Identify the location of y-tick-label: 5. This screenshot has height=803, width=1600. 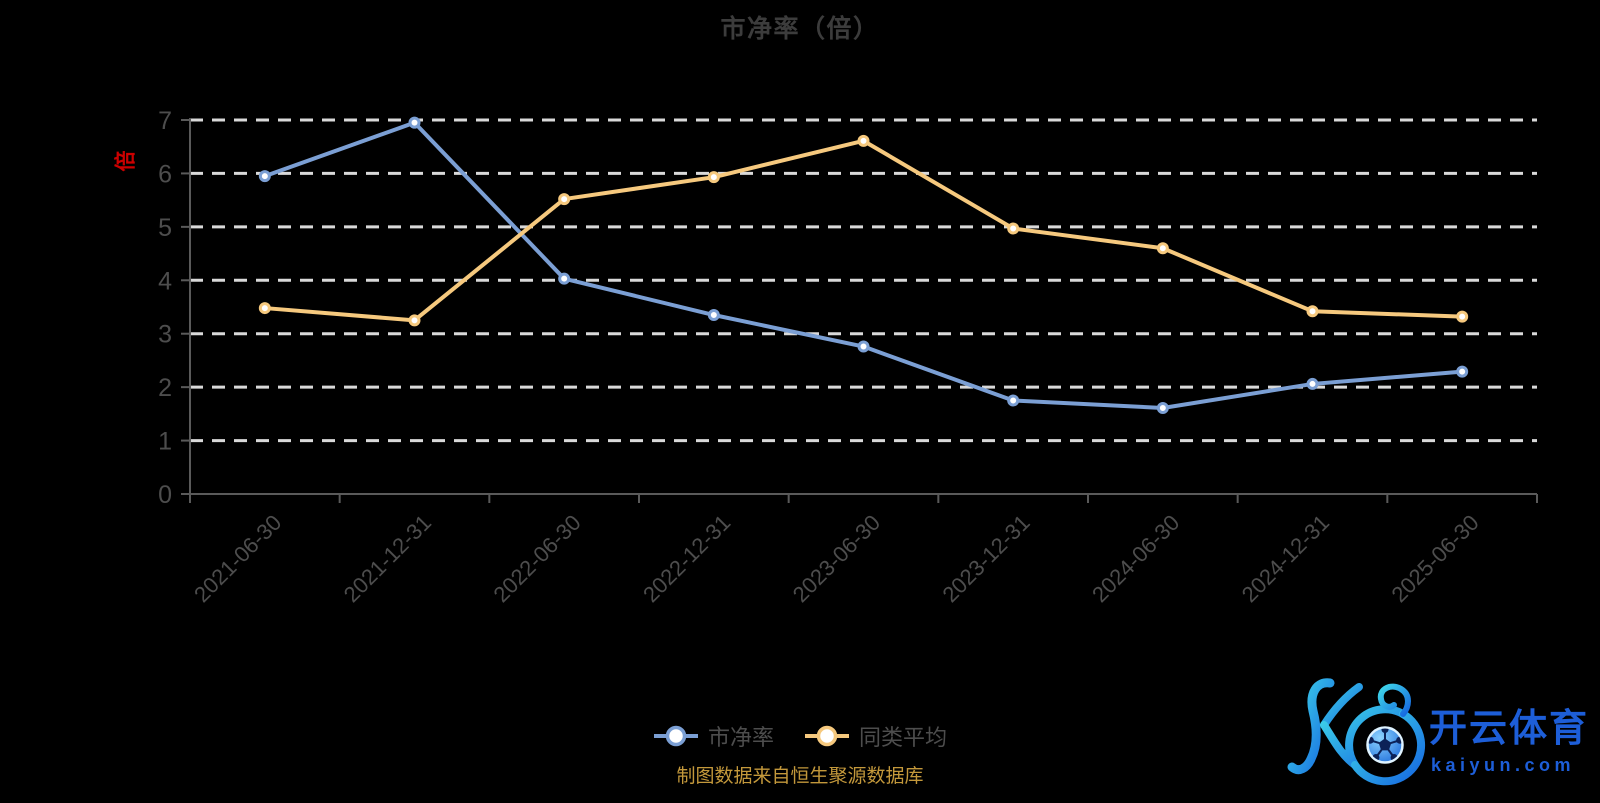
(165, 228).